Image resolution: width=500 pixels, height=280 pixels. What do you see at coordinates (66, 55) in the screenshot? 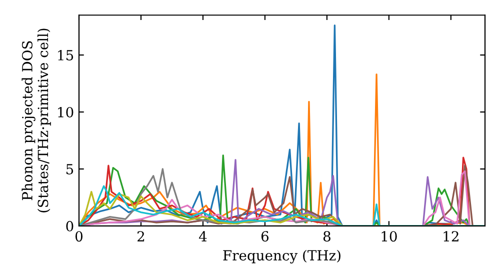
I see `y-tick-label: 15` at bounding box center [66, 55].